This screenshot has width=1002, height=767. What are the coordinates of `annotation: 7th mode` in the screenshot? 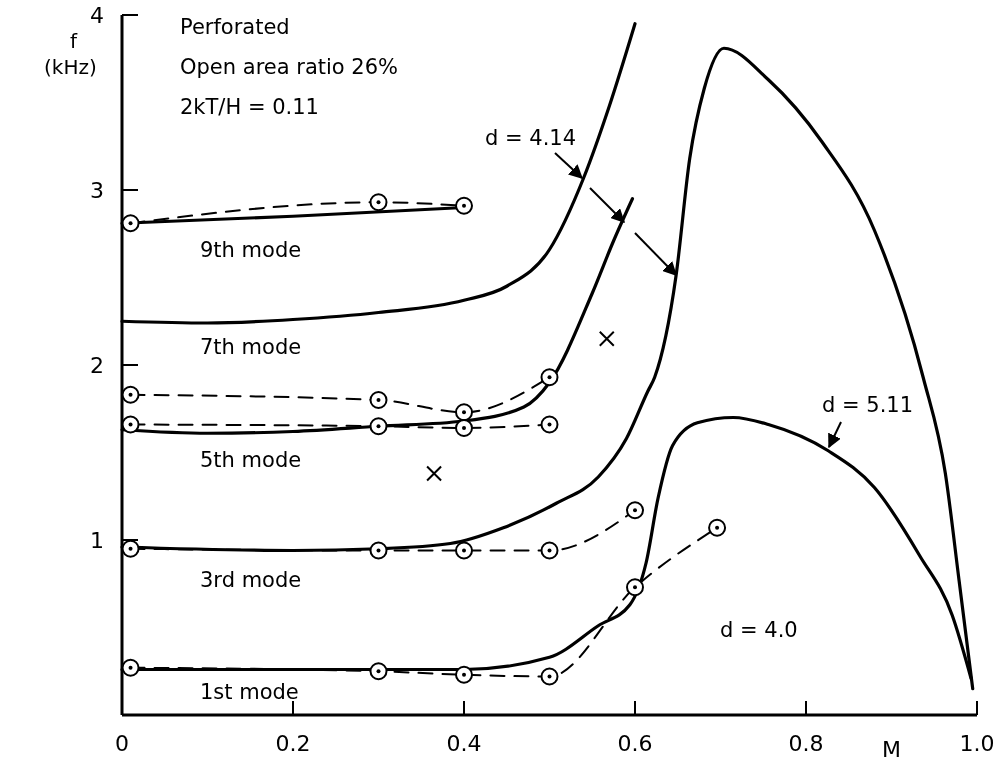 It's located at (251, 347).